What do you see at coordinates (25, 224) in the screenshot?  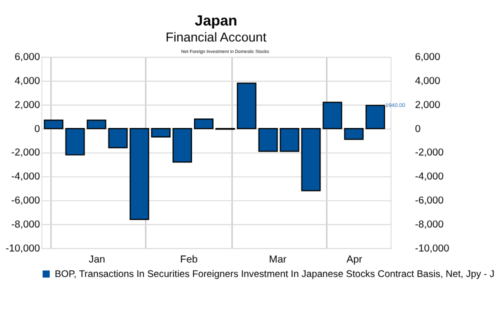 I see `y-tick-label: -8,000` at bounding box center [25, 224].